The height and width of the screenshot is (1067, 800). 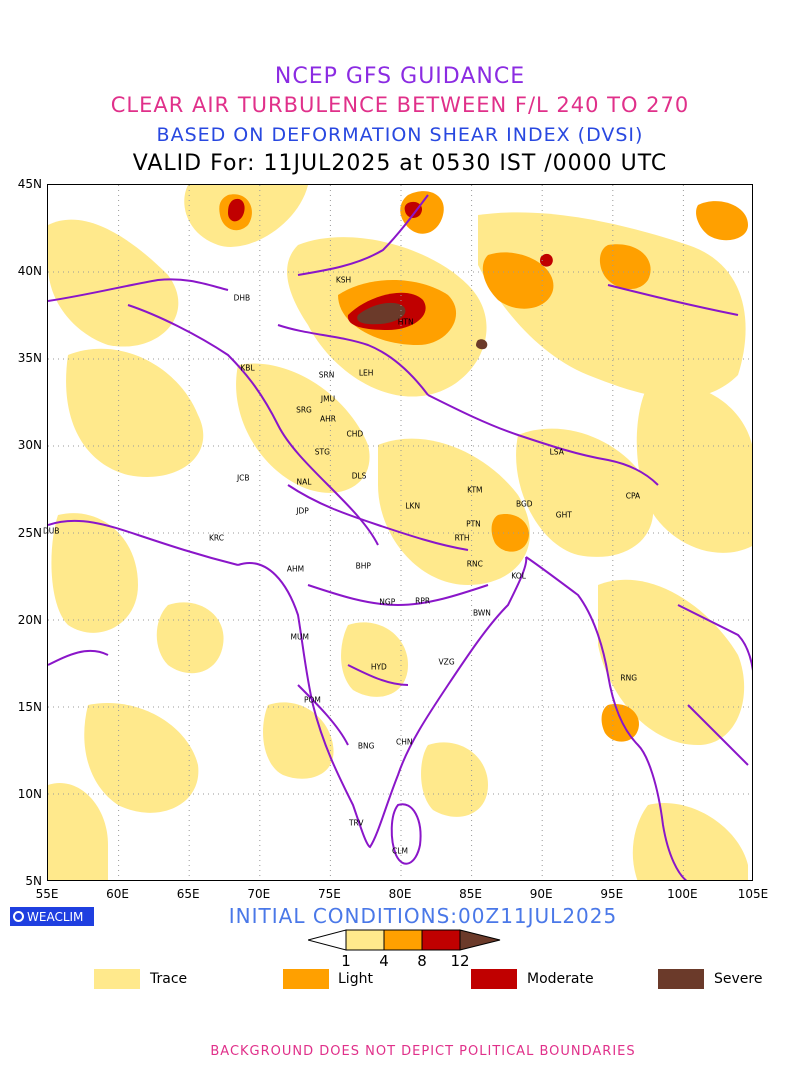 I want to click on lon-label-80e: 80E, so click(x=400, y=894).